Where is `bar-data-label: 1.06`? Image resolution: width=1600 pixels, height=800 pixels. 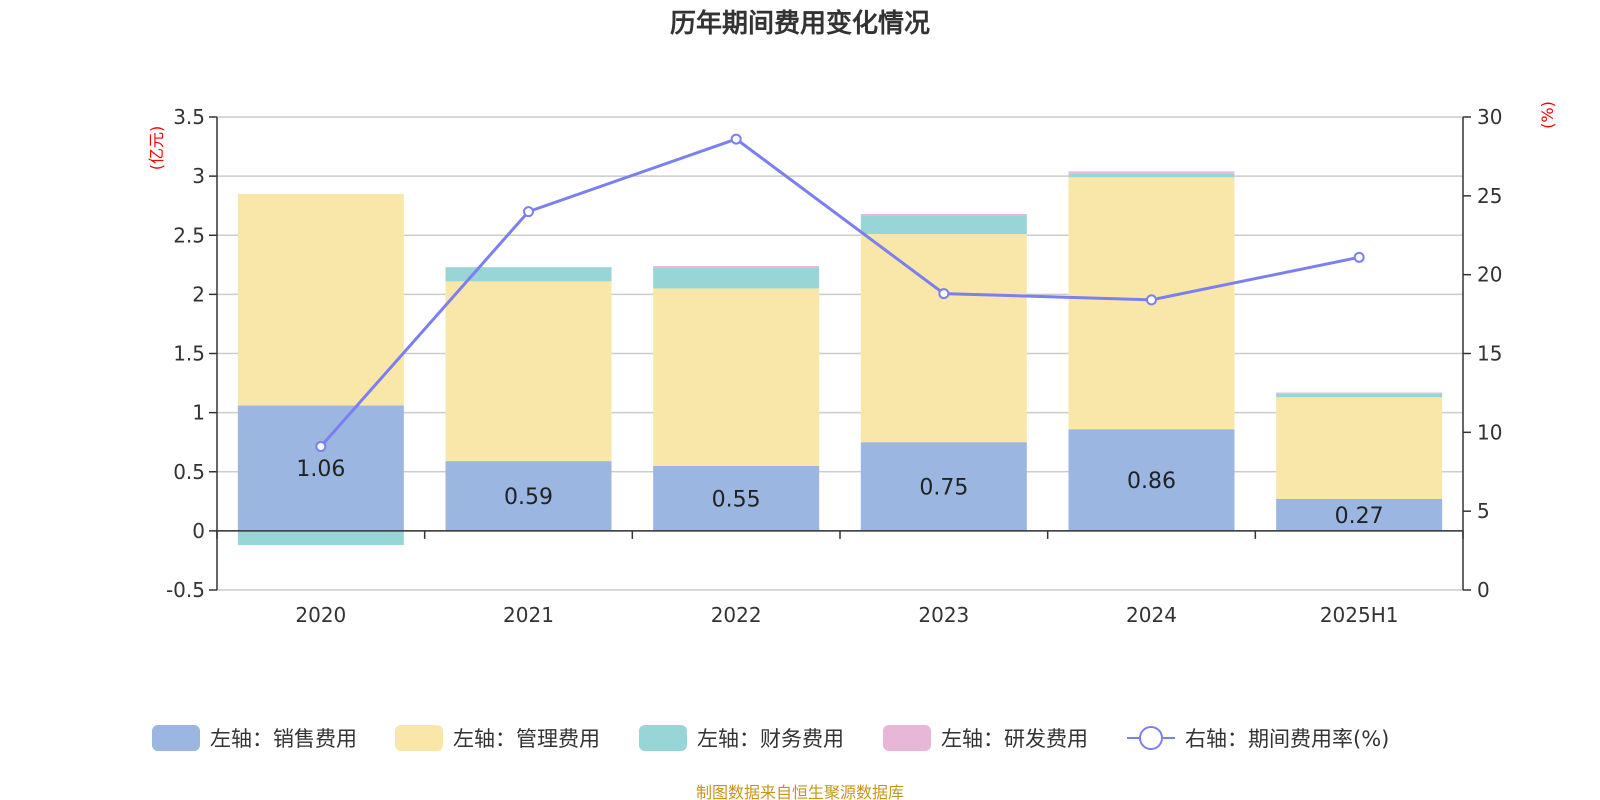
bar-data-label: 1.06 is located at coordinates (320, 469).